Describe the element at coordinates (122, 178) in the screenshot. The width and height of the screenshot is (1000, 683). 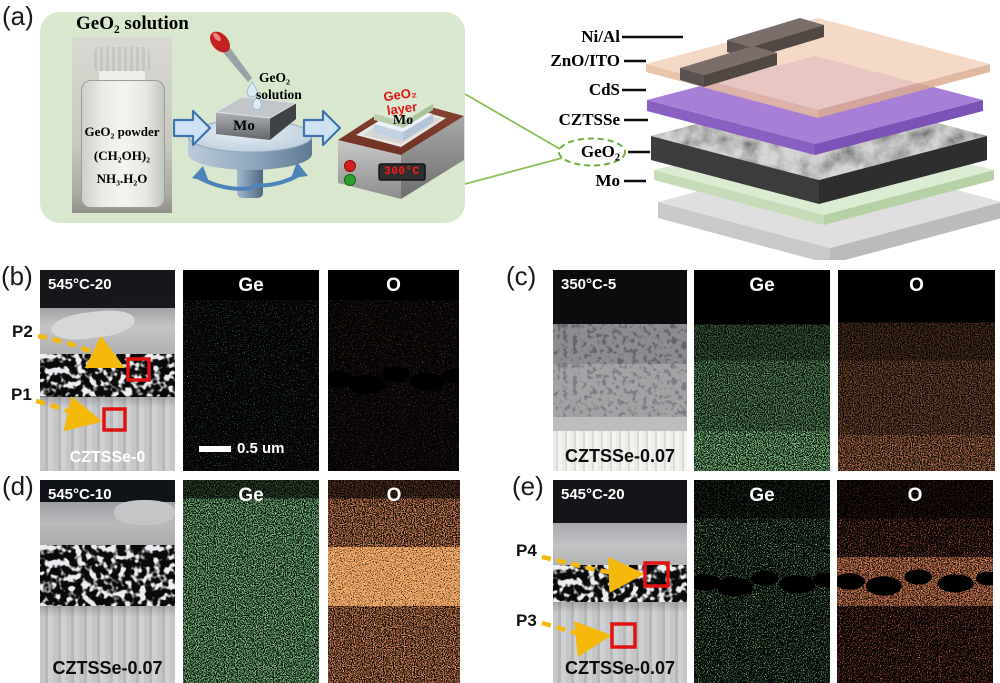
I see `bottle-text-3: NH₃.H₂O` at that location.